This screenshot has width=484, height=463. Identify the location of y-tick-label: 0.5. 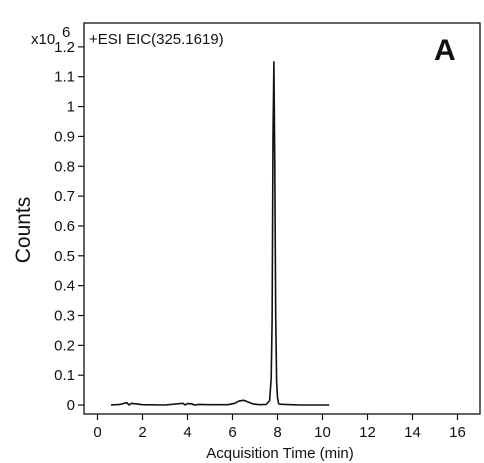
(64, 256).